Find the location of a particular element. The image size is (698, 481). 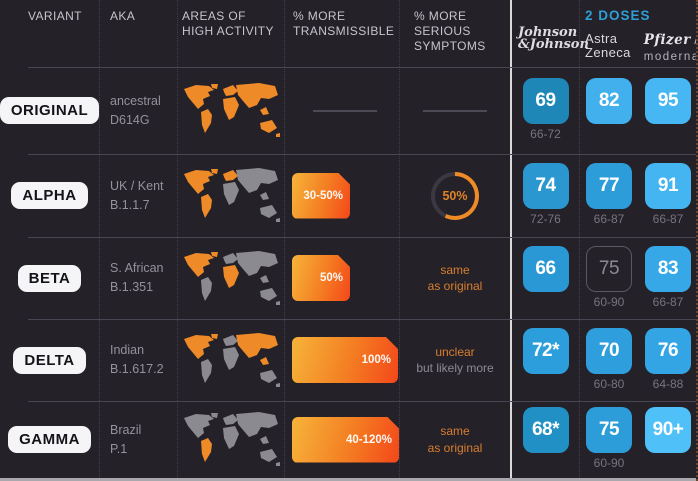

jnj-efficacy-box: 72* is located at coordinates (545, 350).